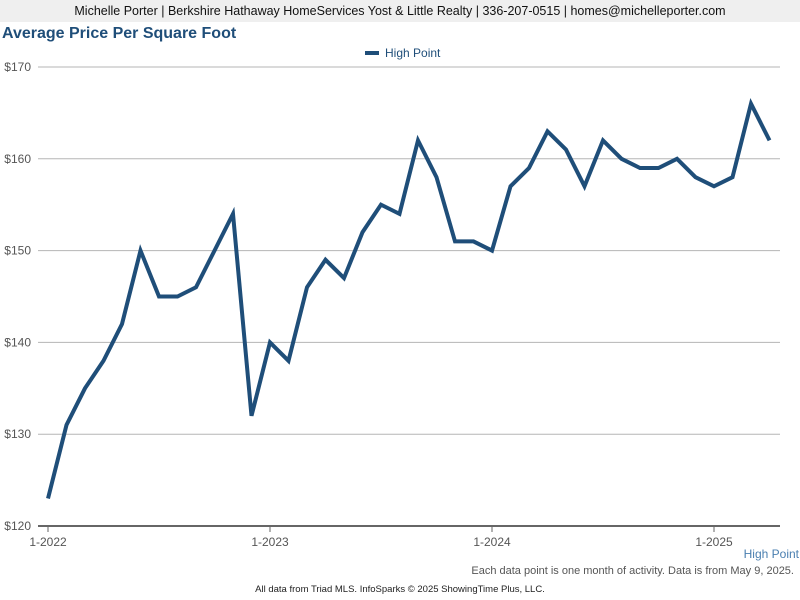 This screenshot has width=800, height=600. What do you see at coordinates (492, 542) in the screenshot?
I see `x-tick-label: 1-2024` at bounding box center [492, 542].